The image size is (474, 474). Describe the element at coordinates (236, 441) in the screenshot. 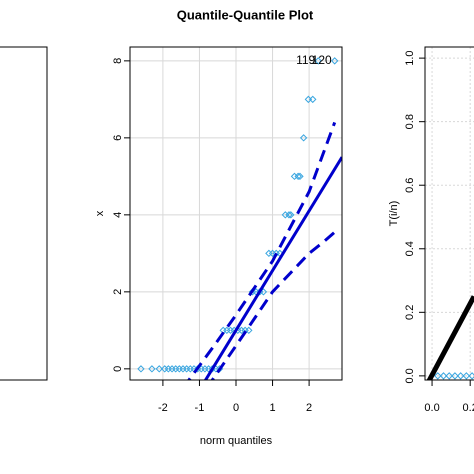

I see `x-axis-label: norm quantiles` at that location.